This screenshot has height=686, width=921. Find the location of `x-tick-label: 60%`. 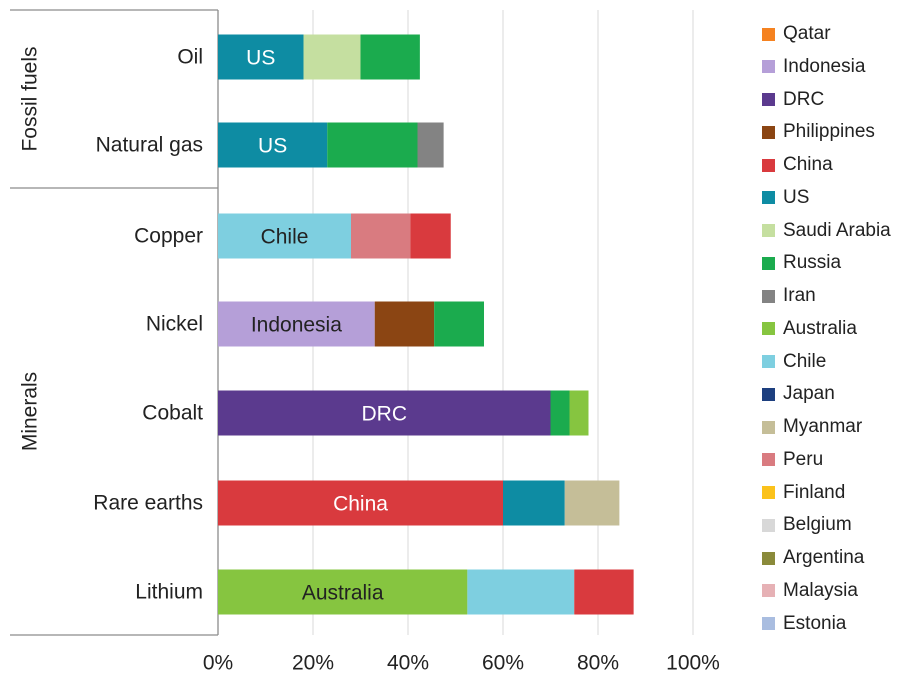

x-tick-label: 60% is located at coordinates (503, 663).